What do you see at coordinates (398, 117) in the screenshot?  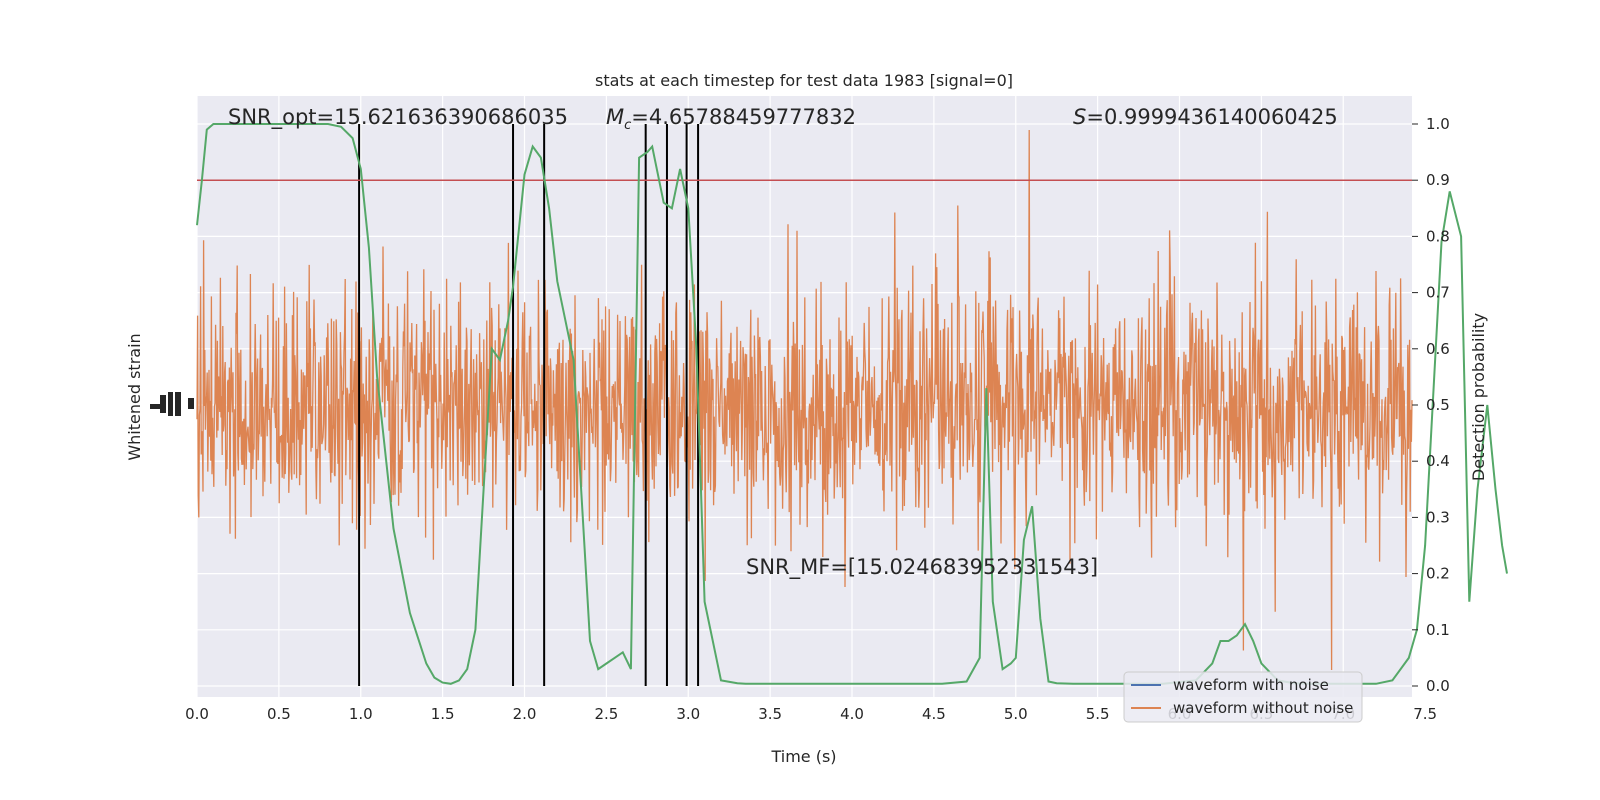 I see `snr-opt-annotation: SNR_opt=15.621636390686035` at bounding box center [398, 117].